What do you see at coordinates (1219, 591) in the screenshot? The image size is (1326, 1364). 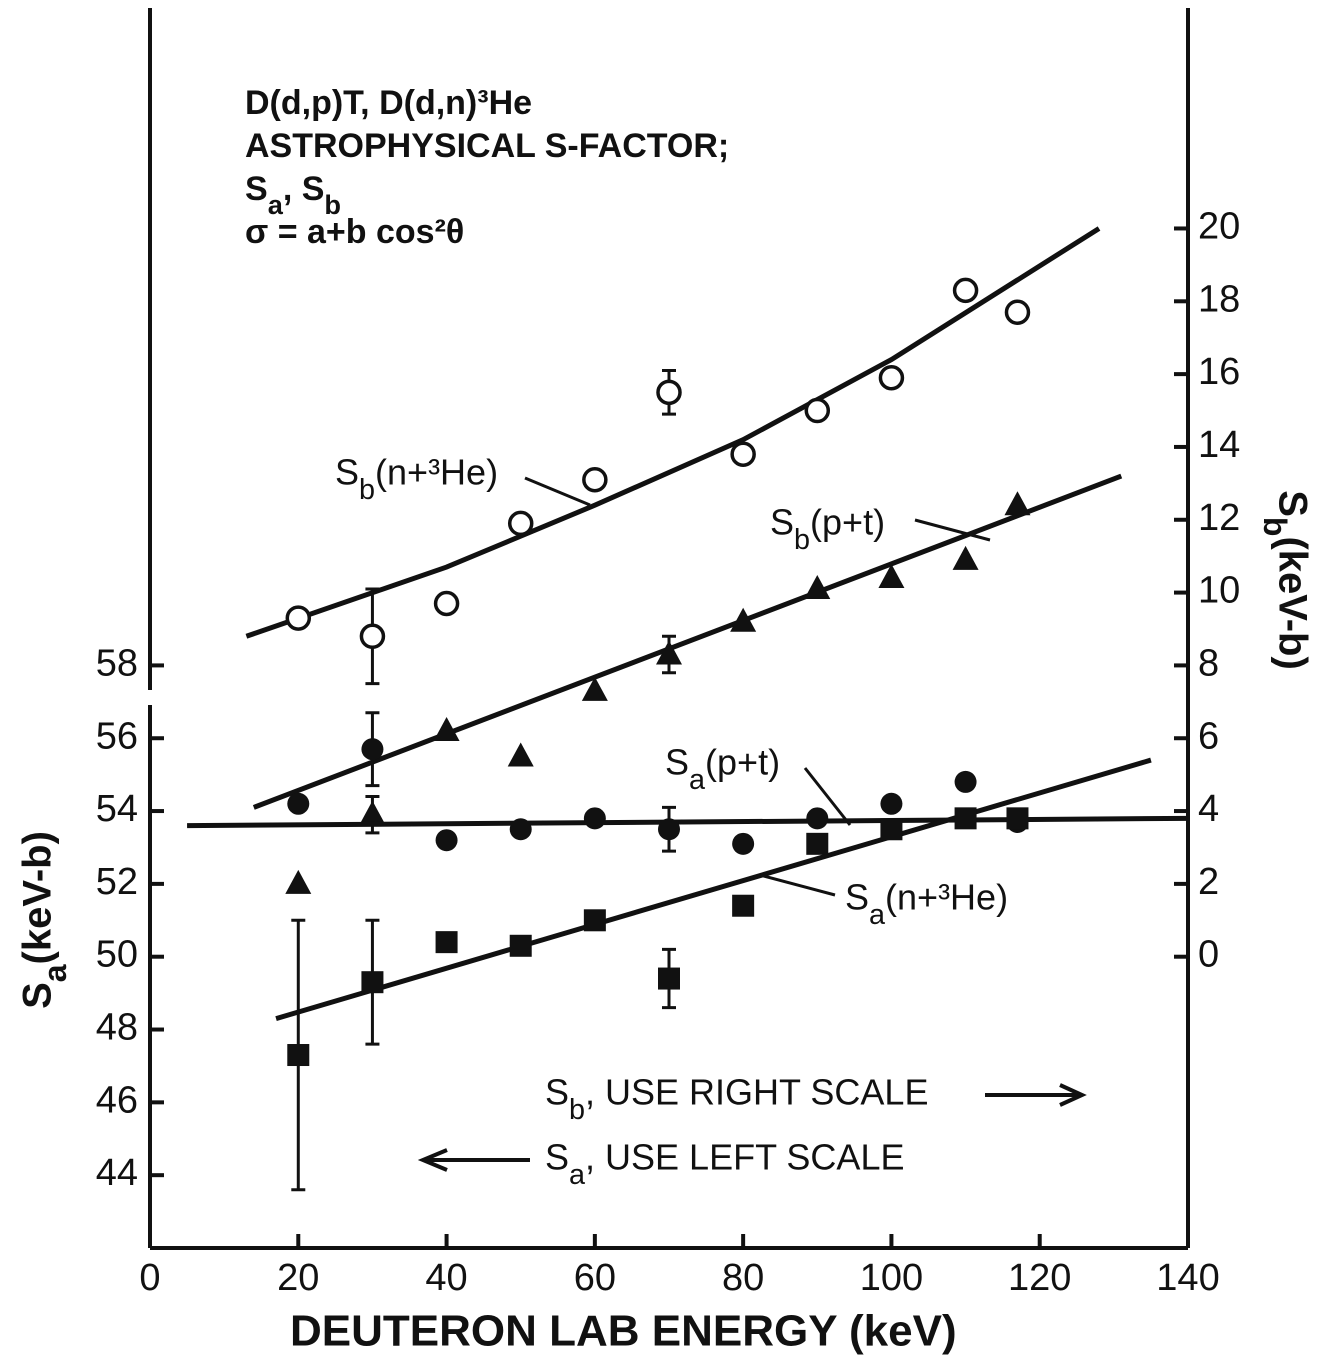 I see `y2-tick-label: 10` at bounding box center [1219, 591].